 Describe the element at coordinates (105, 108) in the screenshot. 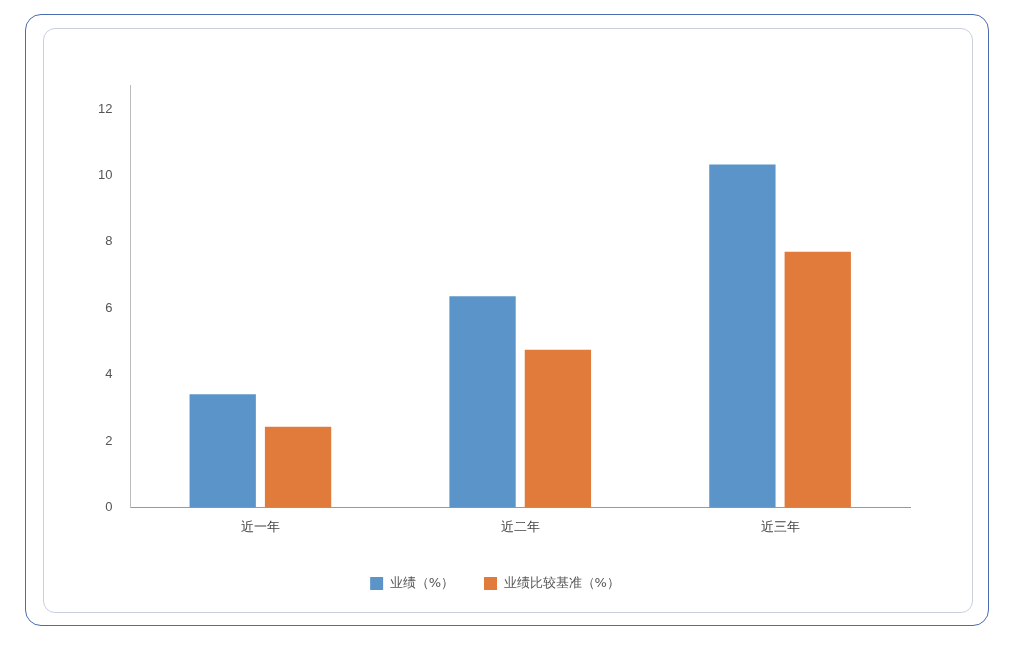

I see `y-tick-label: 12` at that location.